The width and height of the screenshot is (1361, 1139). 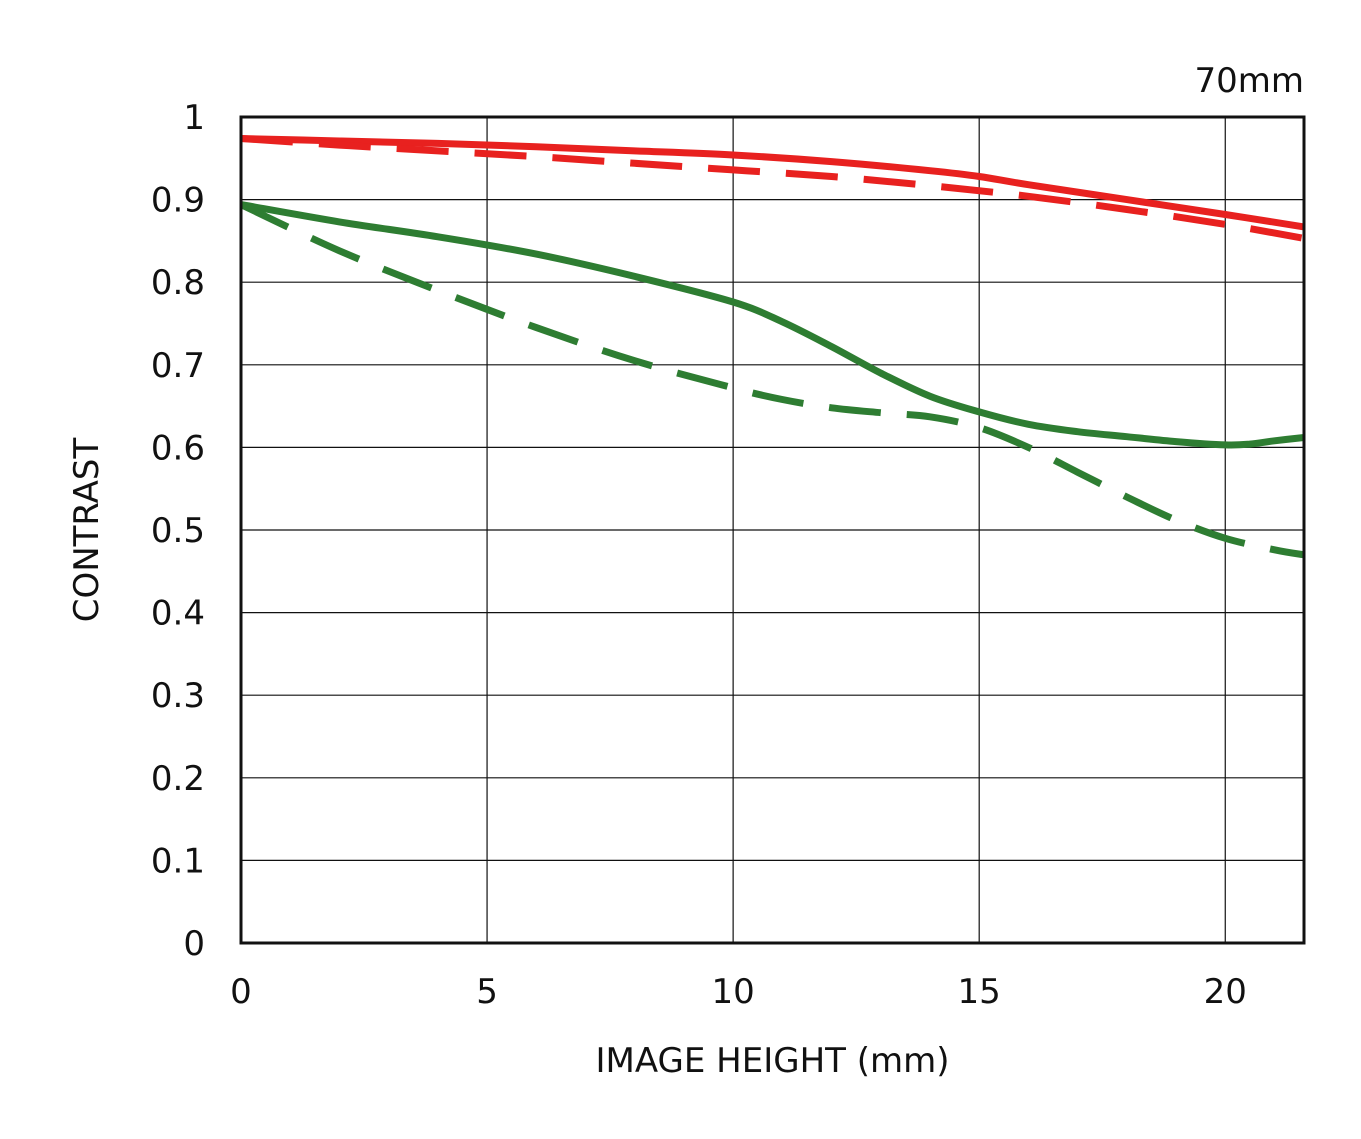 What do you see at coordinates (178, 283) in the screenshot?
I see `y-tick-label: 0.8` at bounding box center [178, 283].